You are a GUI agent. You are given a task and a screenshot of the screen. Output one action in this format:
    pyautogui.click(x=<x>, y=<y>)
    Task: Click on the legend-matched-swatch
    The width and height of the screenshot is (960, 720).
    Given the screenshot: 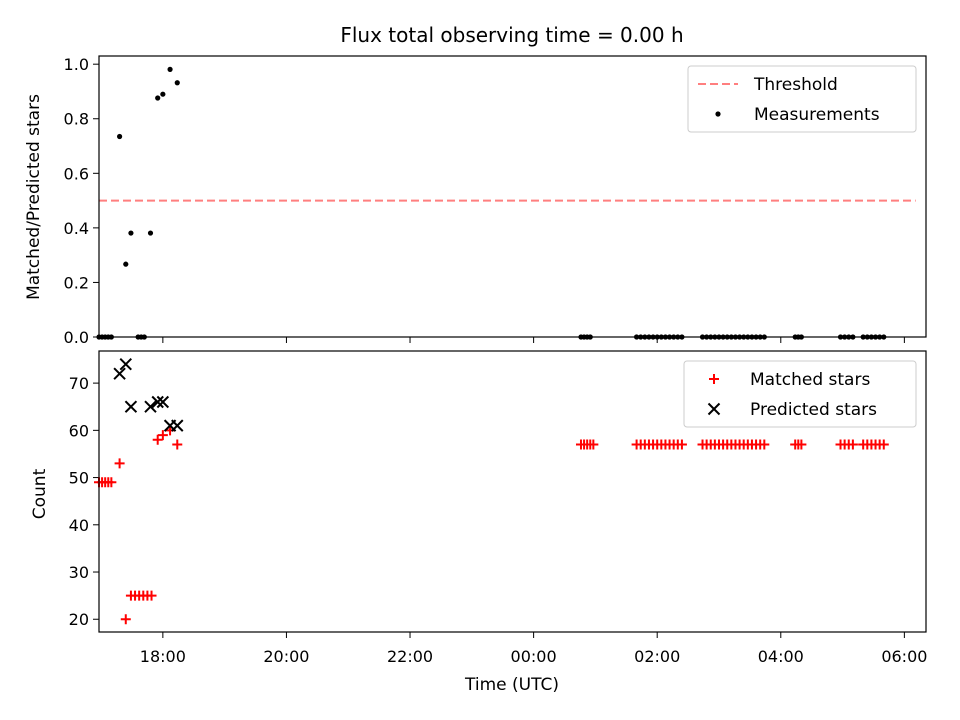 What is the action you would take?
    pyautogui.click(x=714, y=379)
    